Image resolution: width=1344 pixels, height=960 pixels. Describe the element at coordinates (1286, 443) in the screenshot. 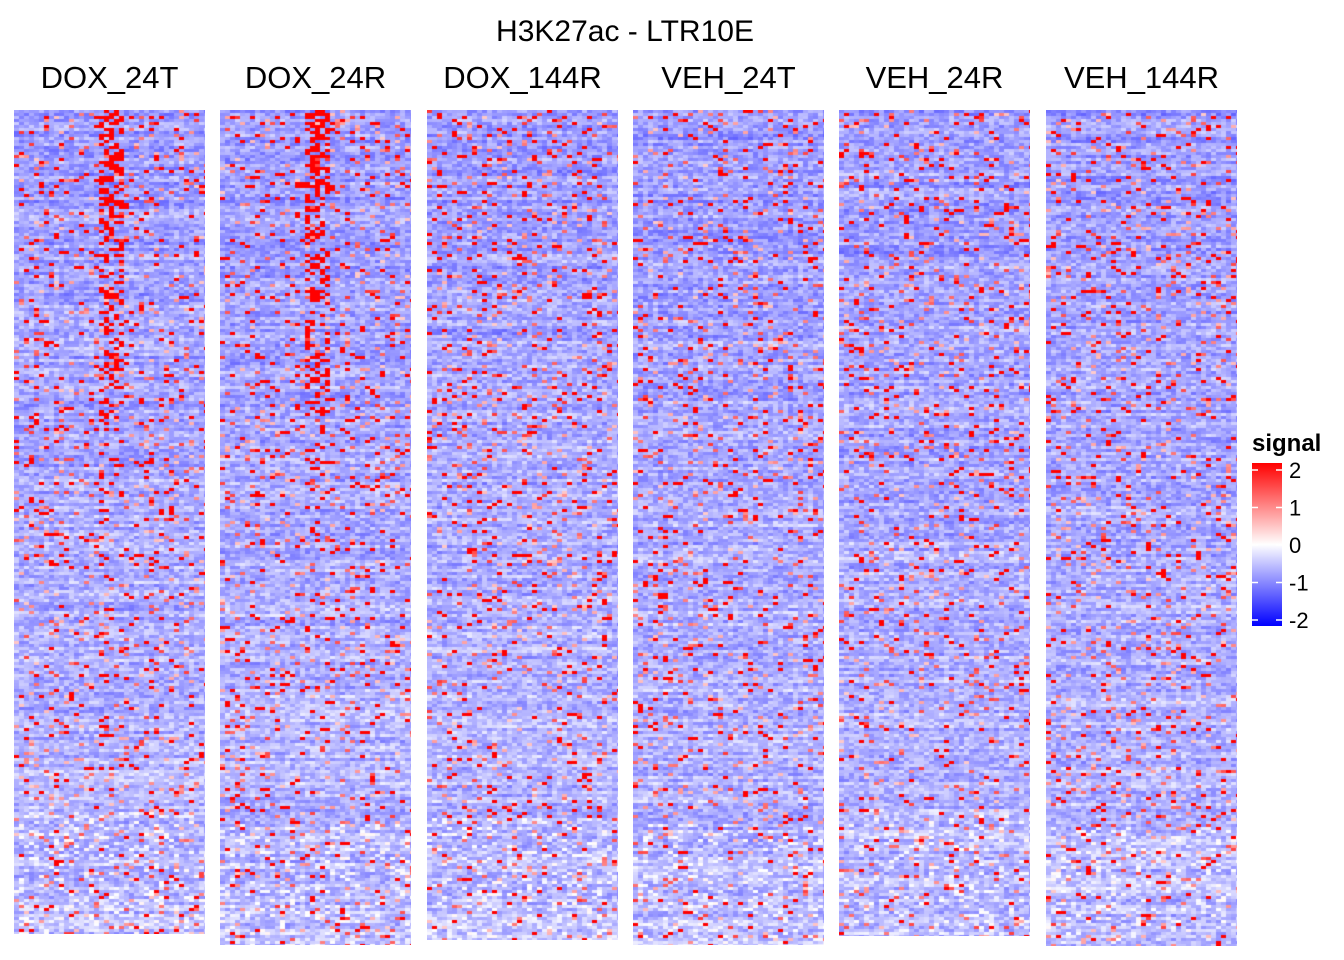

I see `legend-title: signal` at that location.